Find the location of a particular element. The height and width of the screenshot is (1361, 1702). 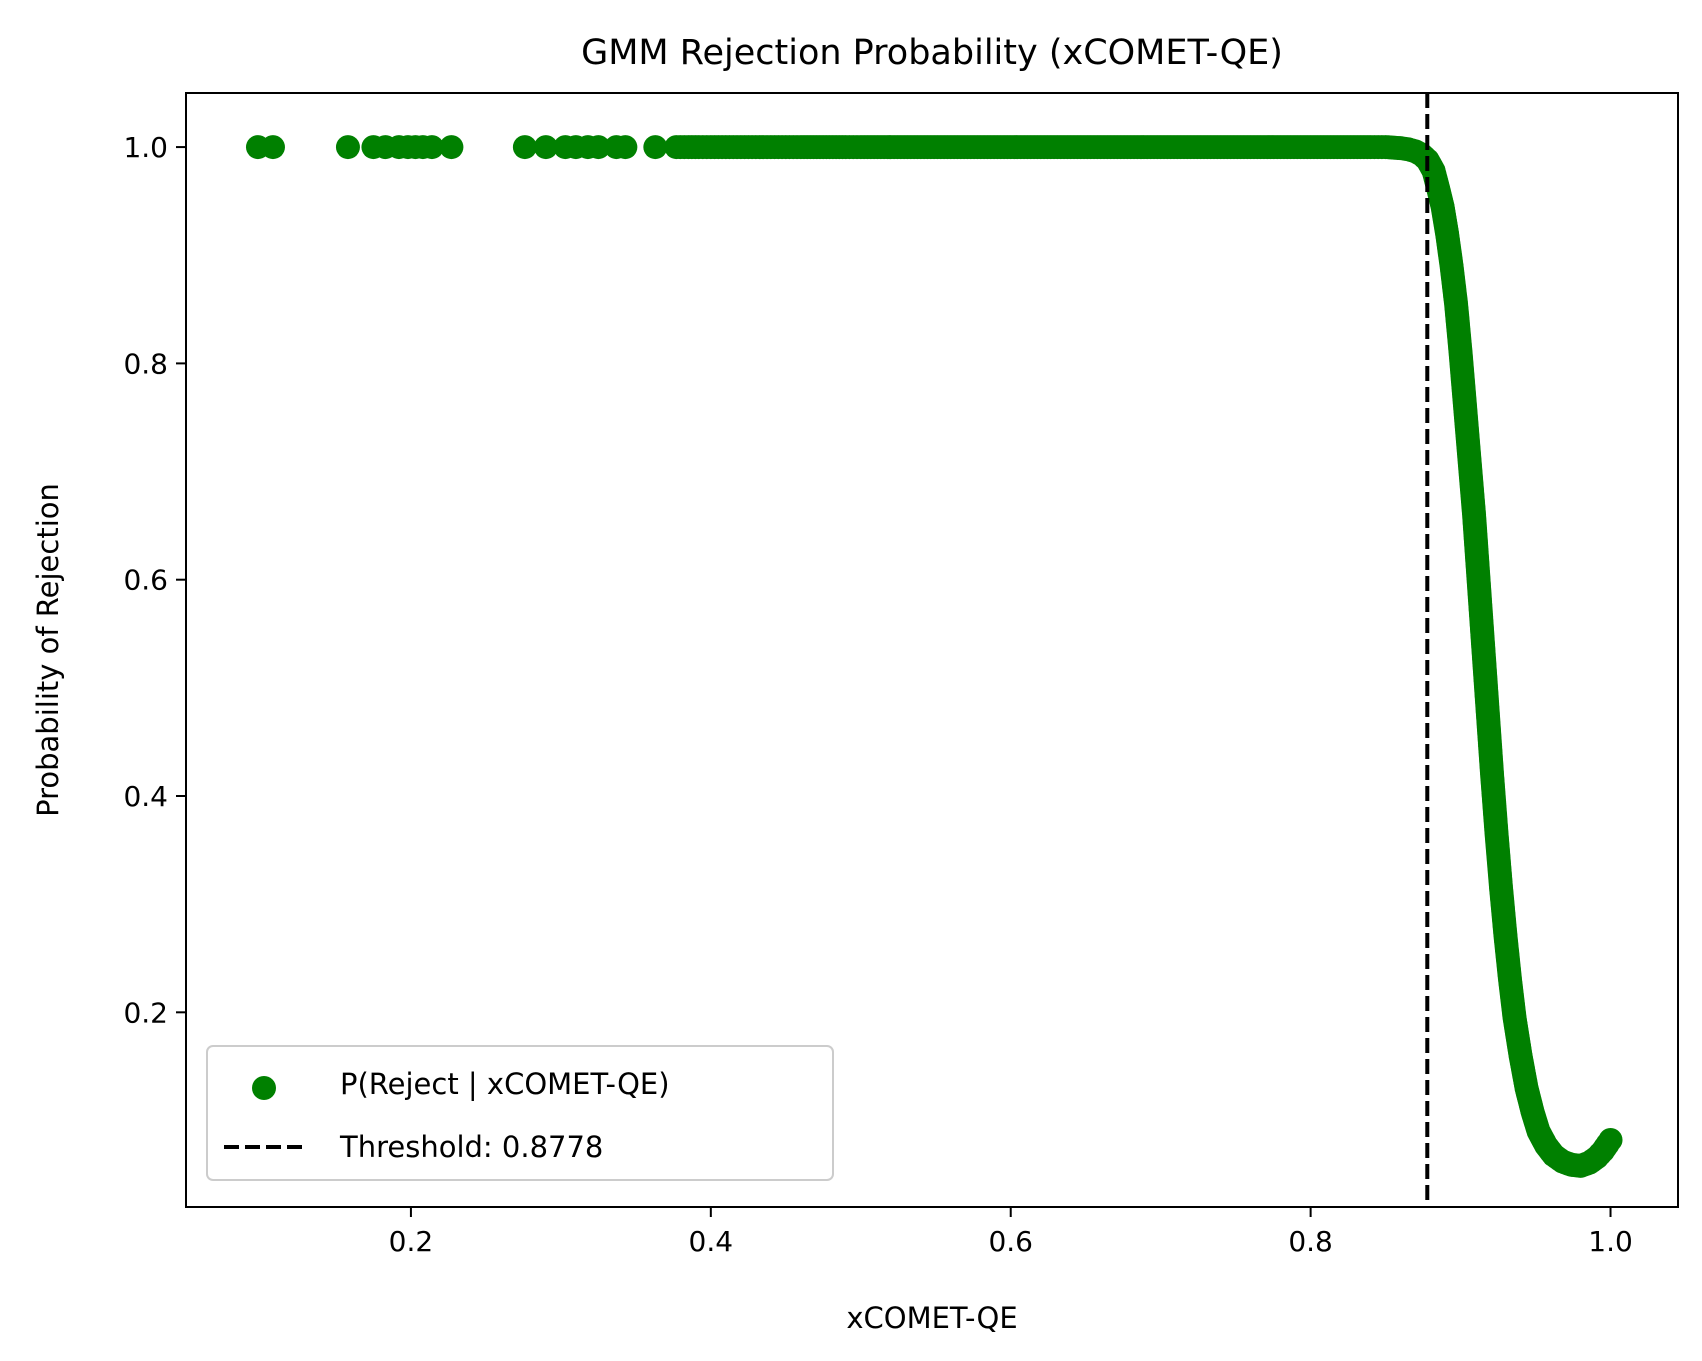

y-axis-label: Probability of Rejection is located at coordinates (48, 650).